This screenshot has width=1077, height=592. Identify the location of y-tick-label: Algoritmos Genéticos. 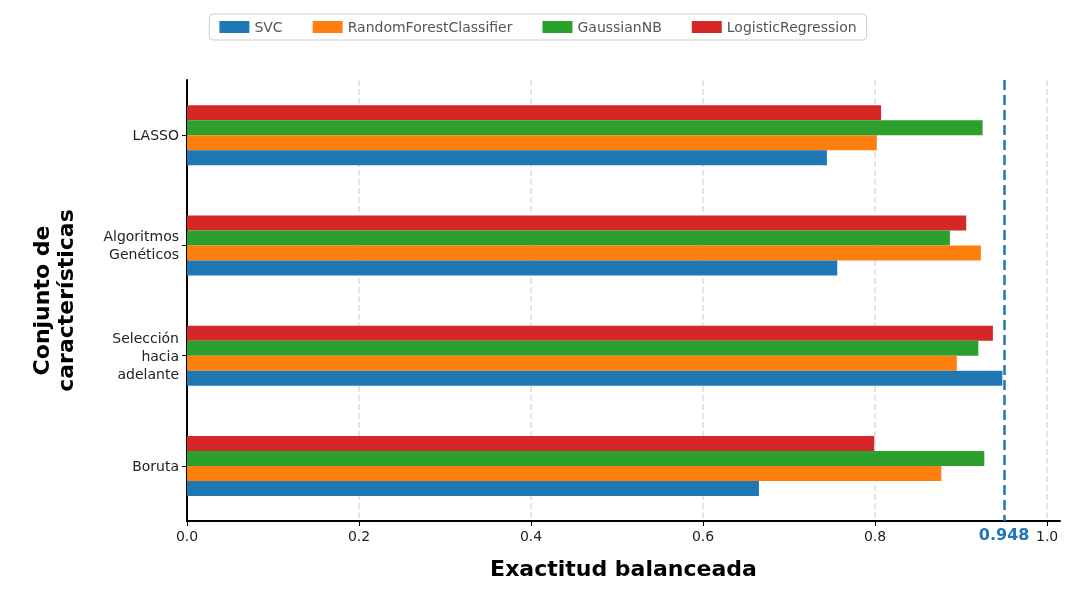
(141, 245).